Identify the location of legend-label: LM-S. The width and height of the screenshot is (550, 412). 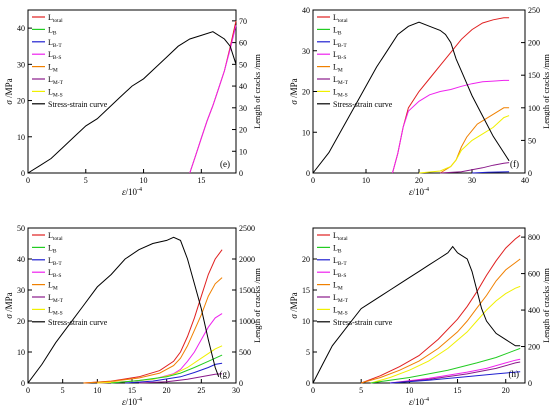
(55, 310).